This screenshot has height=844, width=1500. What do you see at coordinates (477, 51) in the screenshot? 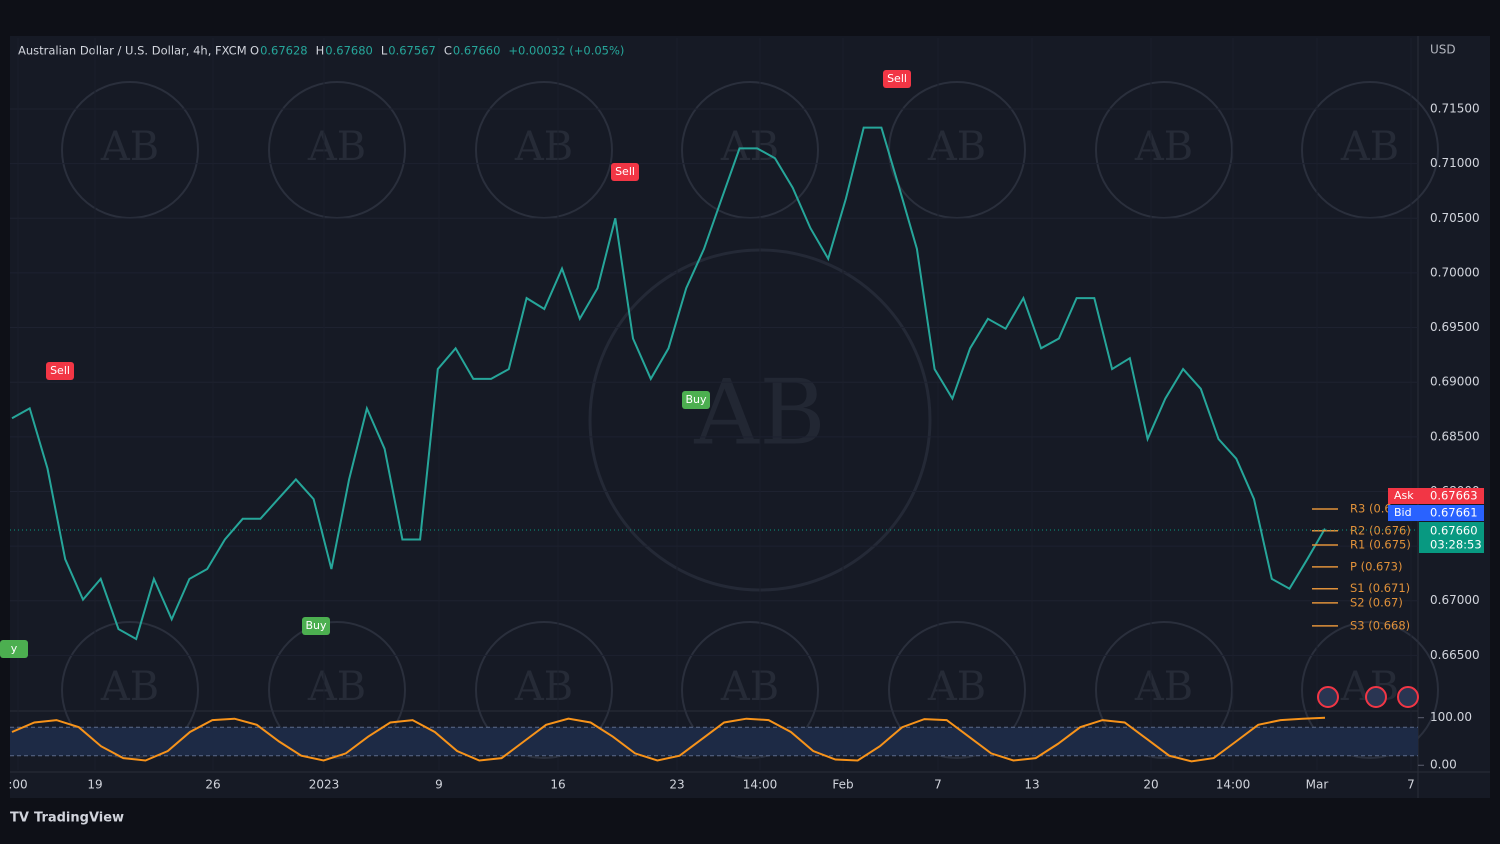
I see `ohlc-value: 0.67660` at bounding box center [477, 51].